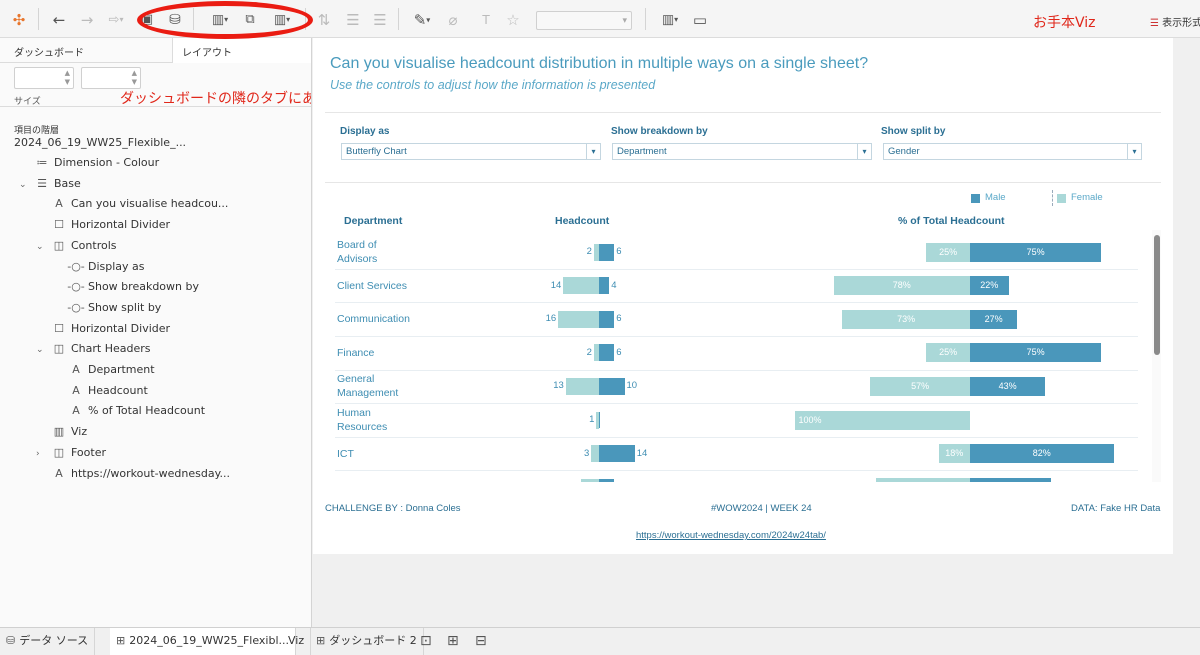 This screenshot has width=1200, height=655. What do you see at coordinates (367, 641) in the screenshot?
I see `tab-dashboard-2: ⊞ ダッシュボード 2` at bounding box center [367, 641].